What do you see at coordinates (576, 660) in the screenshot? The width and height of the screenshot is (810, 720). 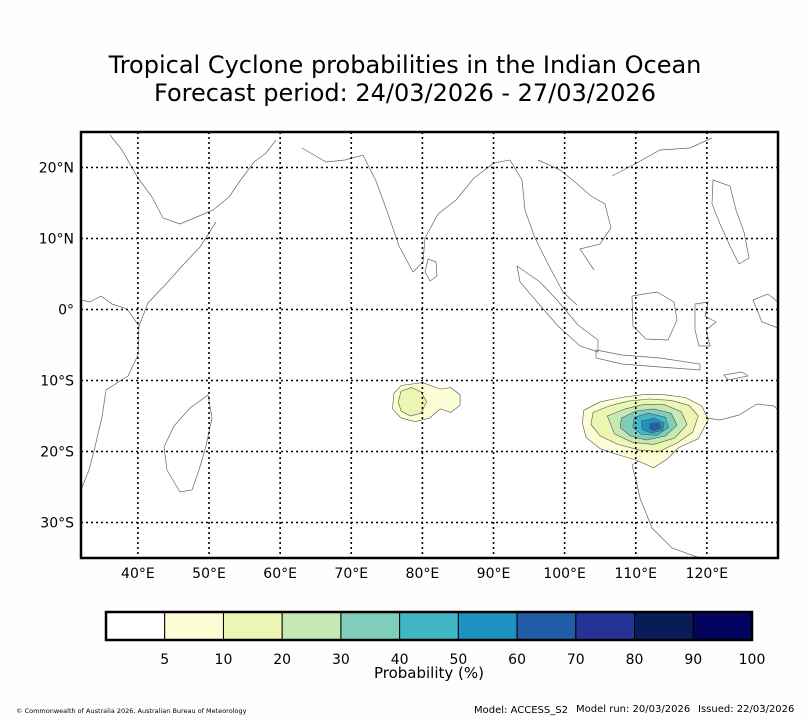 I see `colorbar-tick-label: 70` at bounding box center [576, 660].